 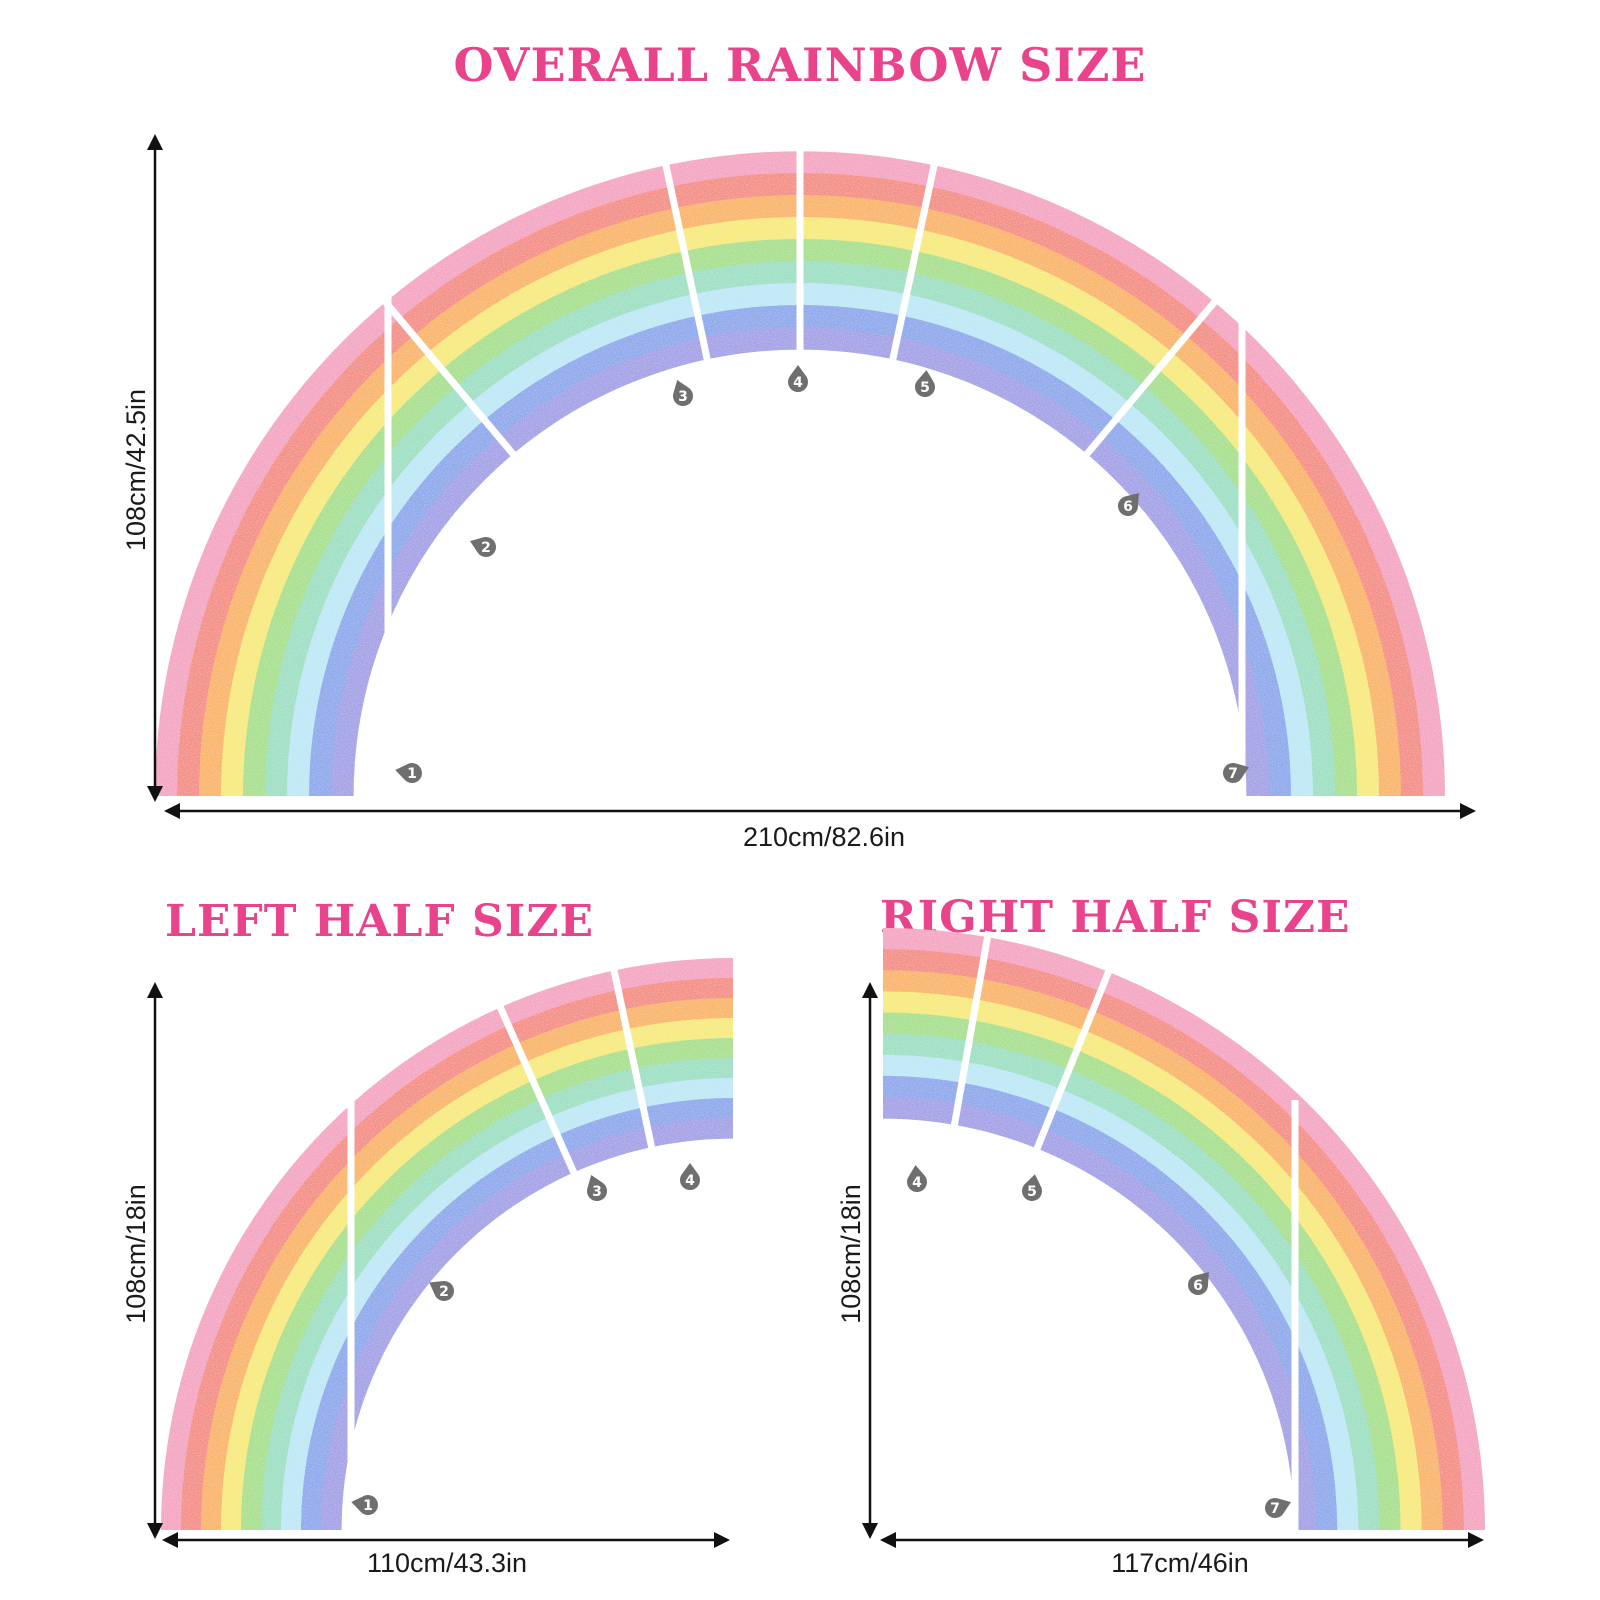 I want to click on left-piece-marker-label: 2, so click(x=444, y=1292).